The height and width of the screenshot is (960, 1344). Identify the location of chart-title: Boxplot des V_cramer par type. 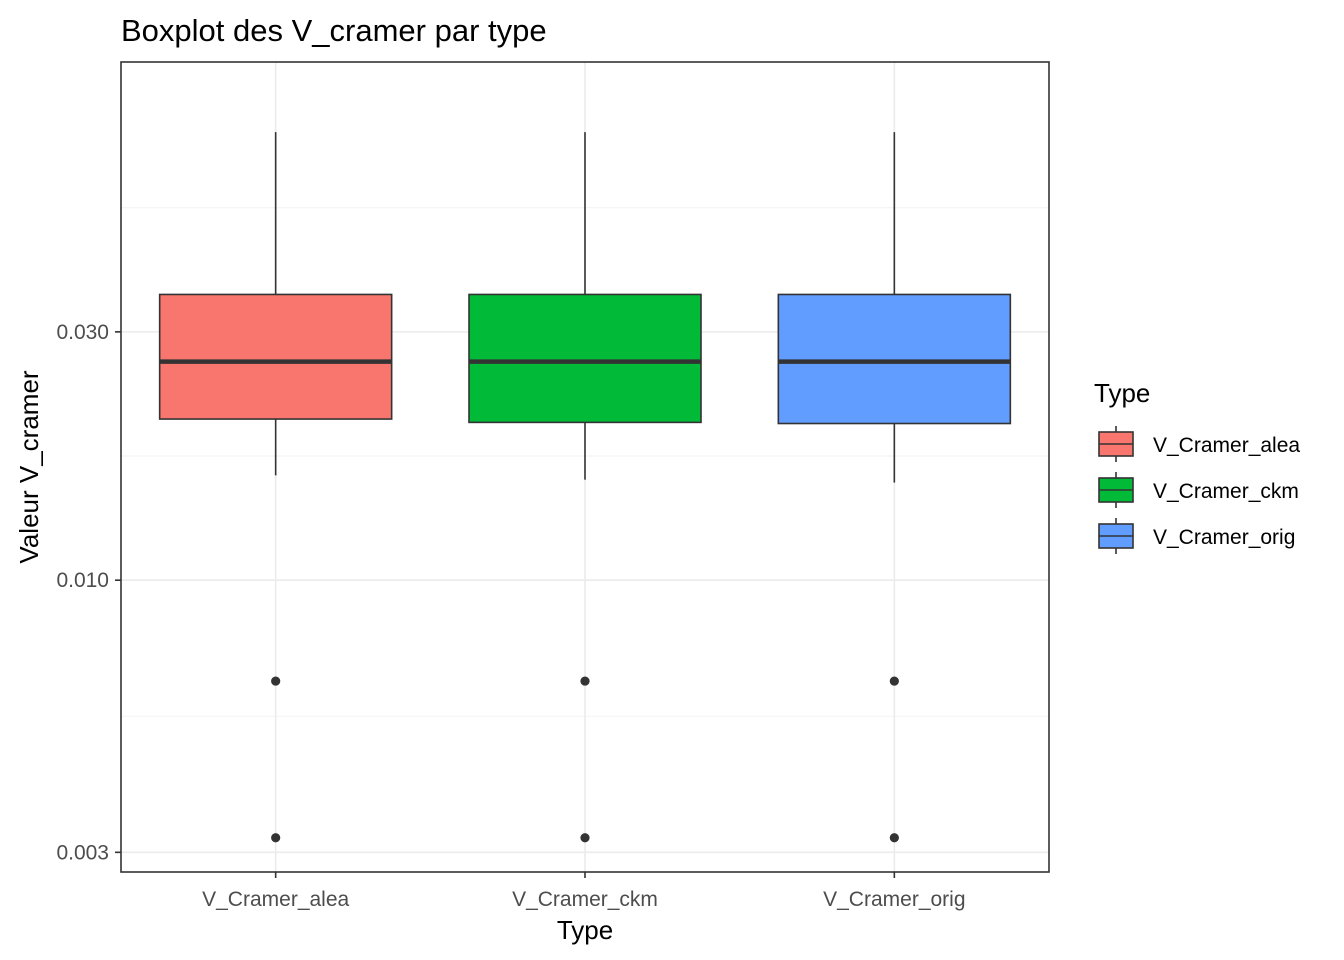
(334, 30).